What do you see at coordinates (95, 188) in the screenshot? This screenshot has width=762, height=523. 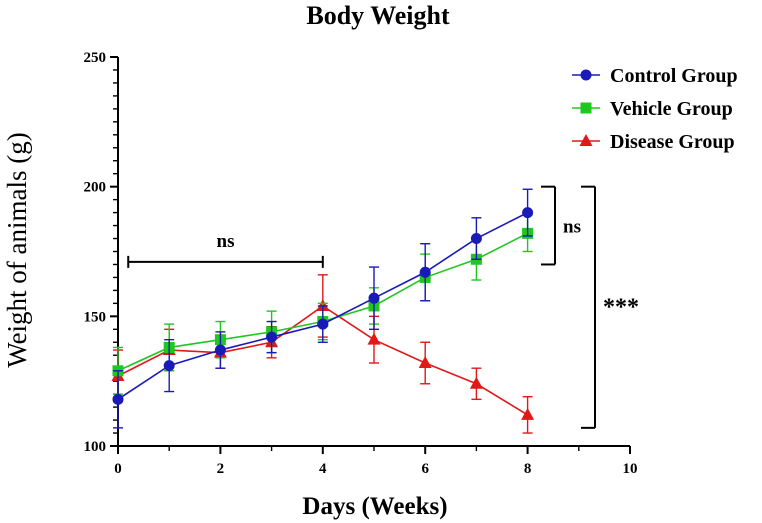 I see `y-tick-label: 200` at bounding box center [95, 188].